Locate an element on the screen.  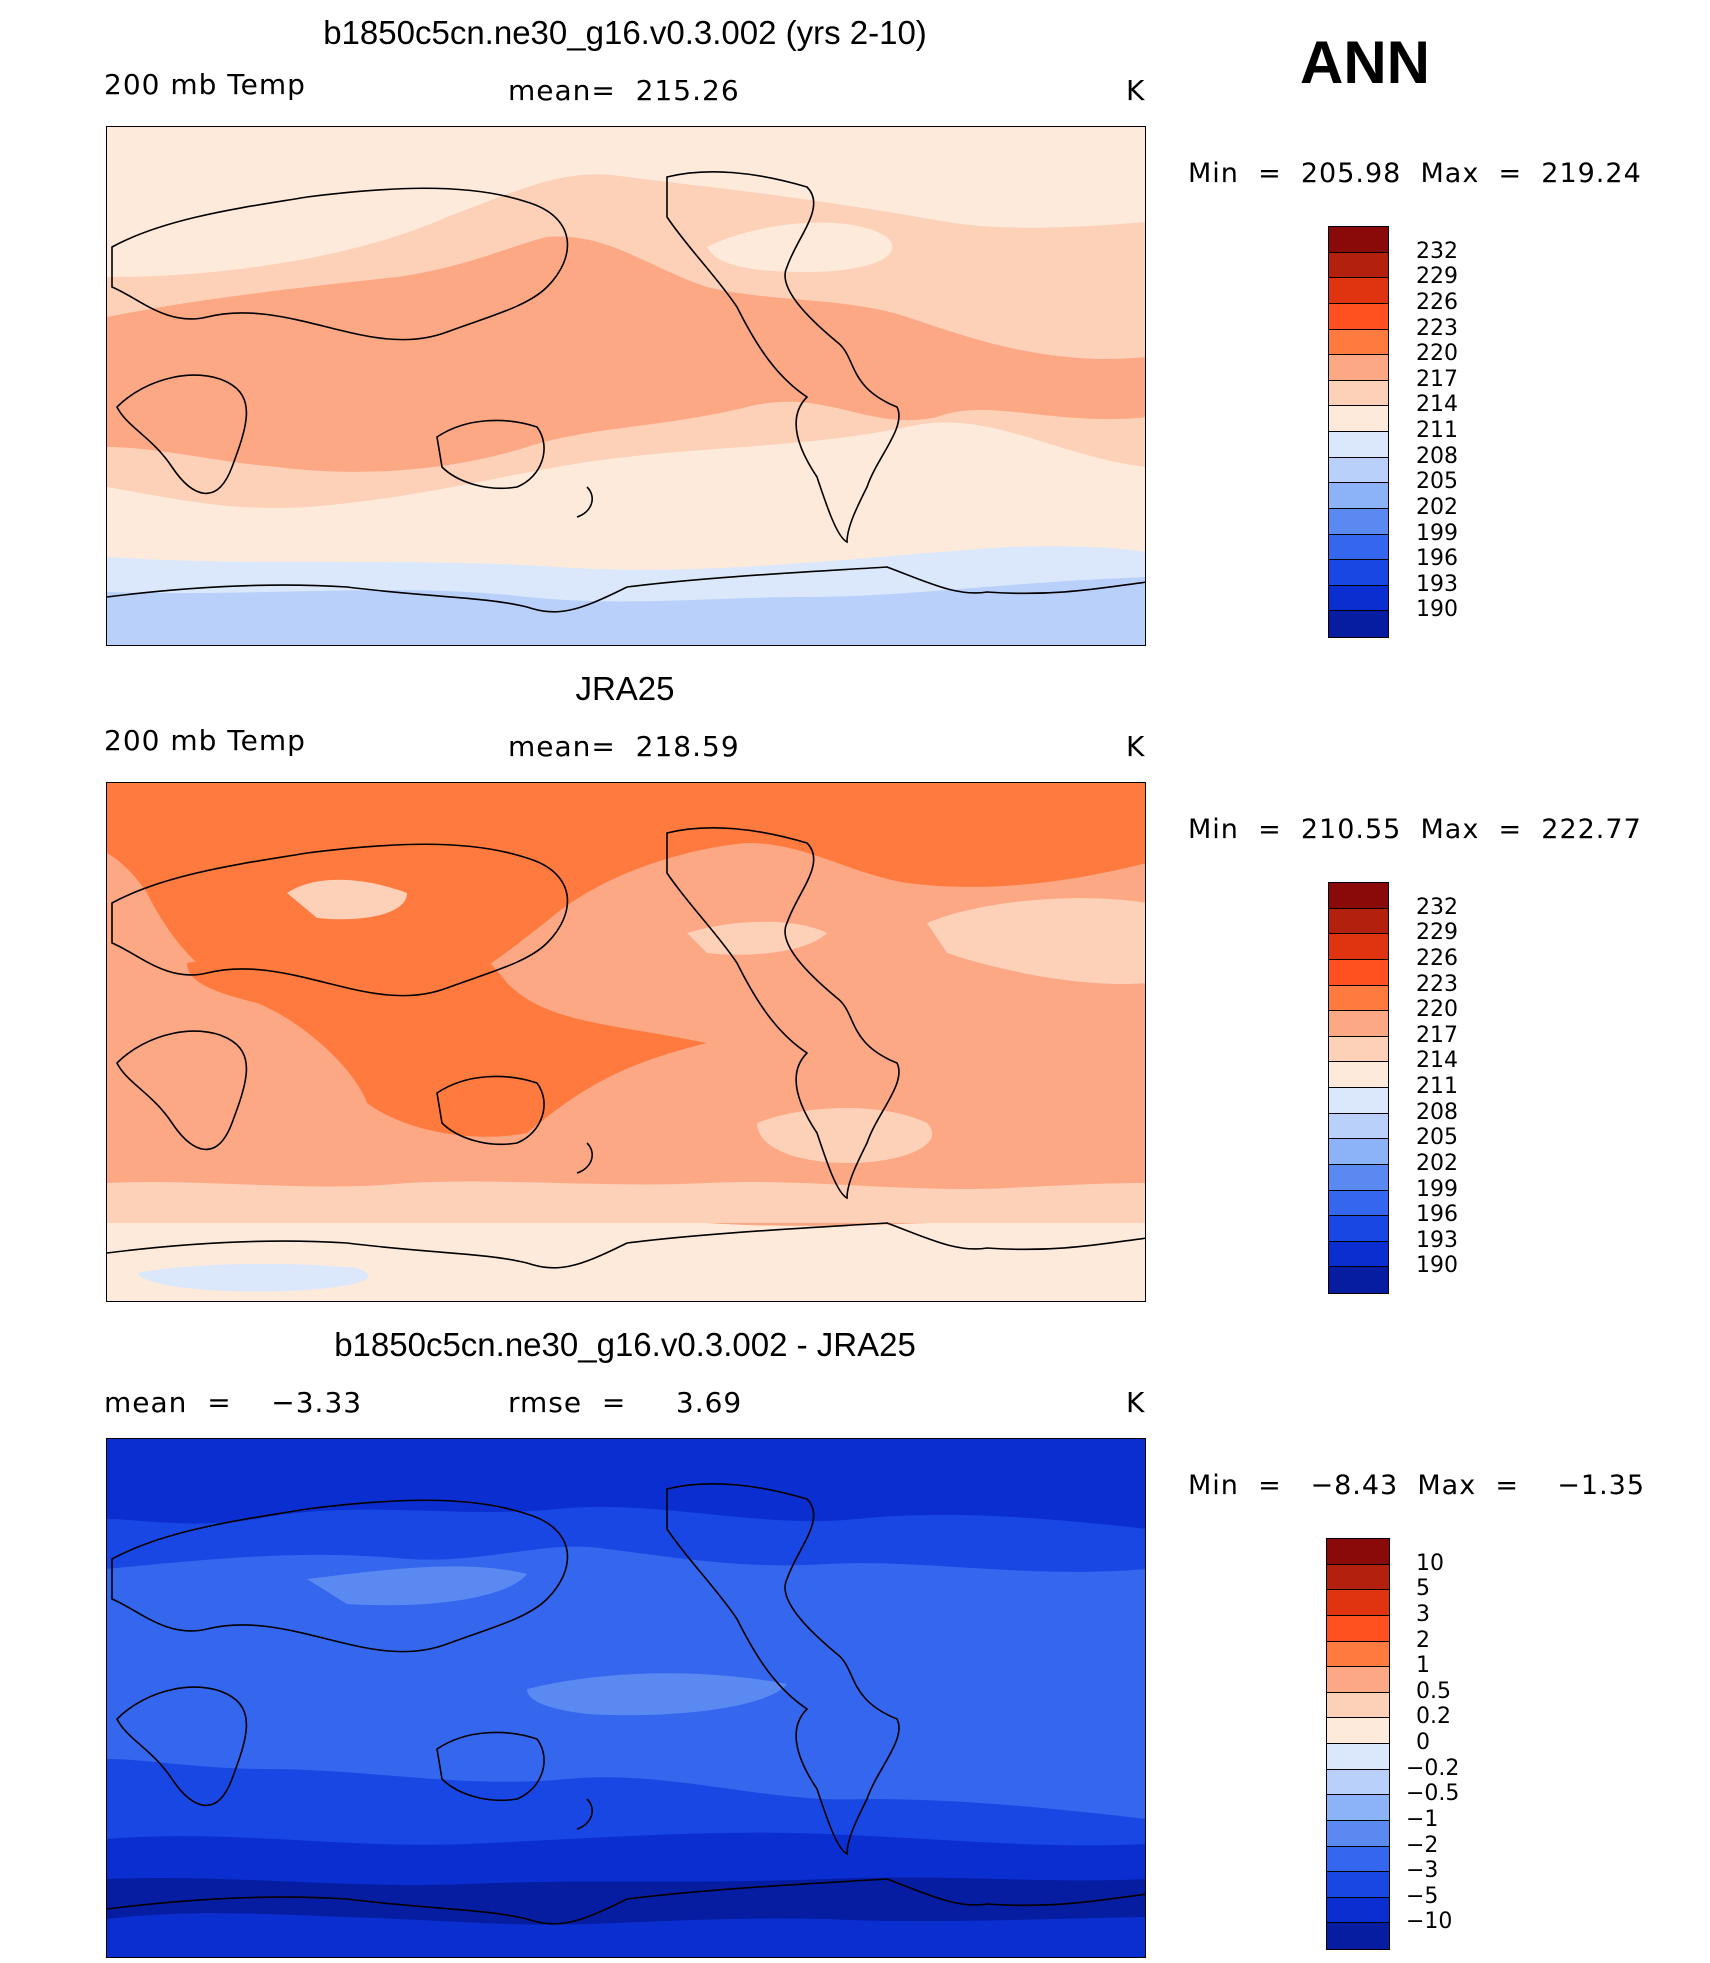
colorbar-tick-label: −2 is located at coordinates (1422, 1845).